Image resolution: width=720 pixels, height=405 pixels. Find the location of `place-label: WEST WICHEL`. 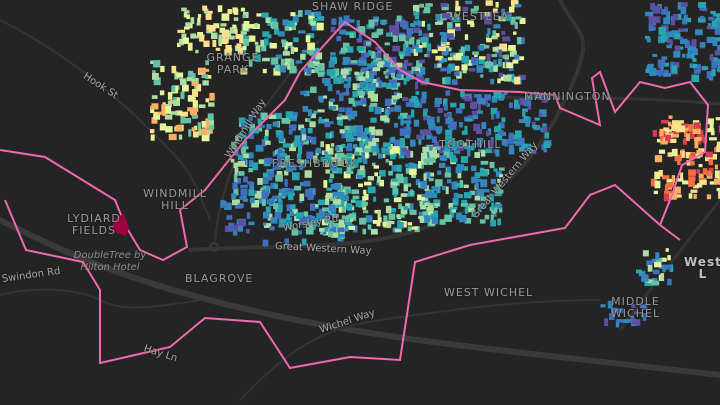

place-label: WEST WICHEL is located at coordinates (489, 292).